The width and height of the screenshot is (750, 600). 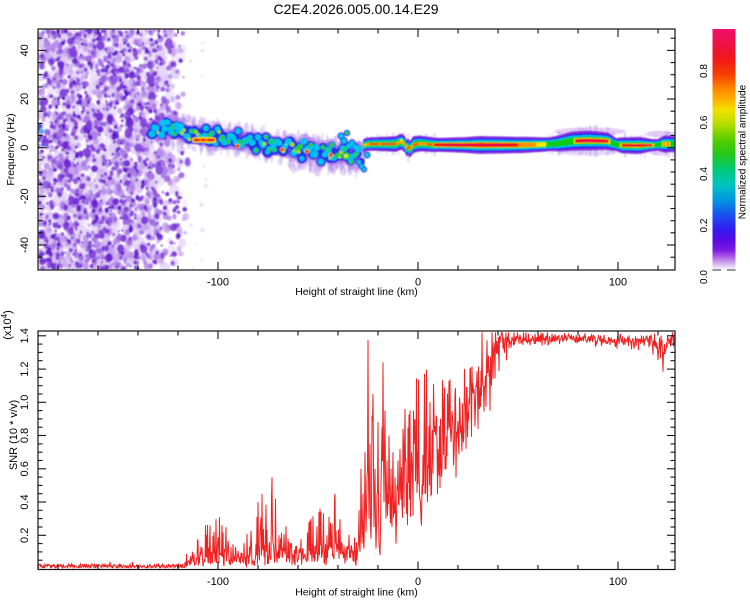 I want to click on svg-text: -40, so click(x=25, y=245).